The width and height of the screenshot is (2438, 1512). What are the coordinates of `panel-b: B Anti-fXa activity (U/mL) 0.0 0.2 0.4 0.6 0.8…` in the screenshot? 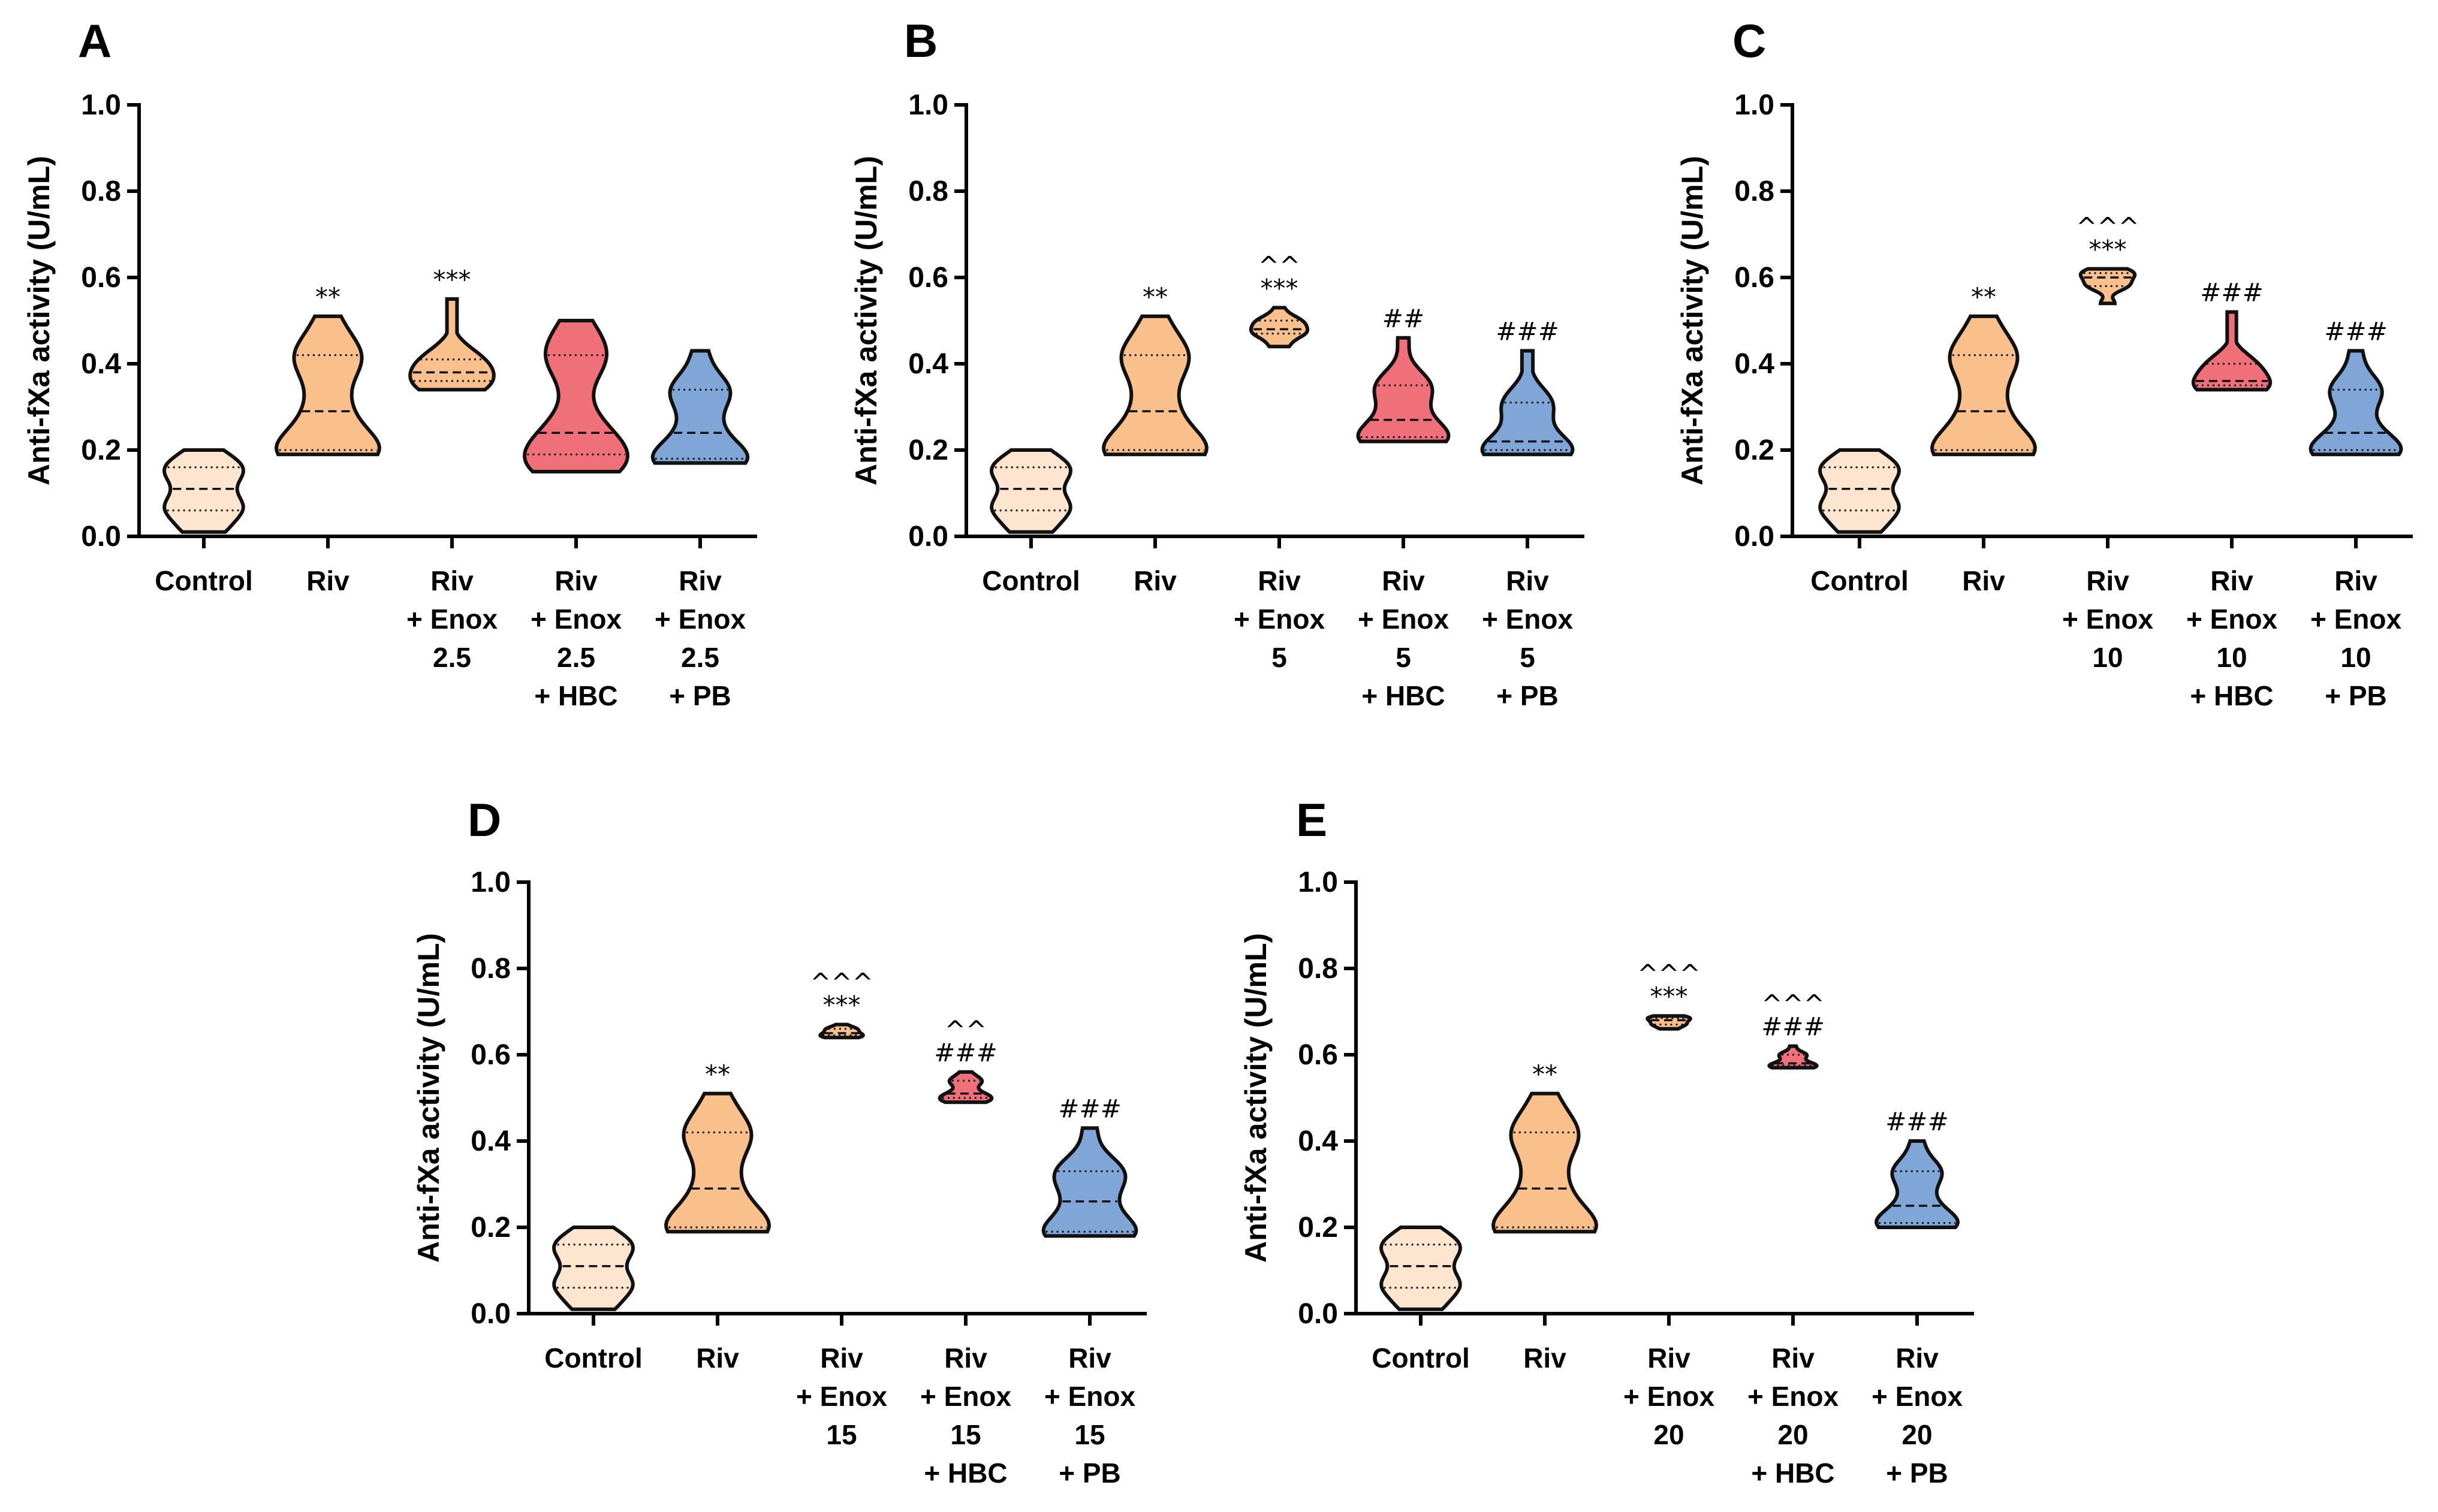 It's located at (1216, 362).